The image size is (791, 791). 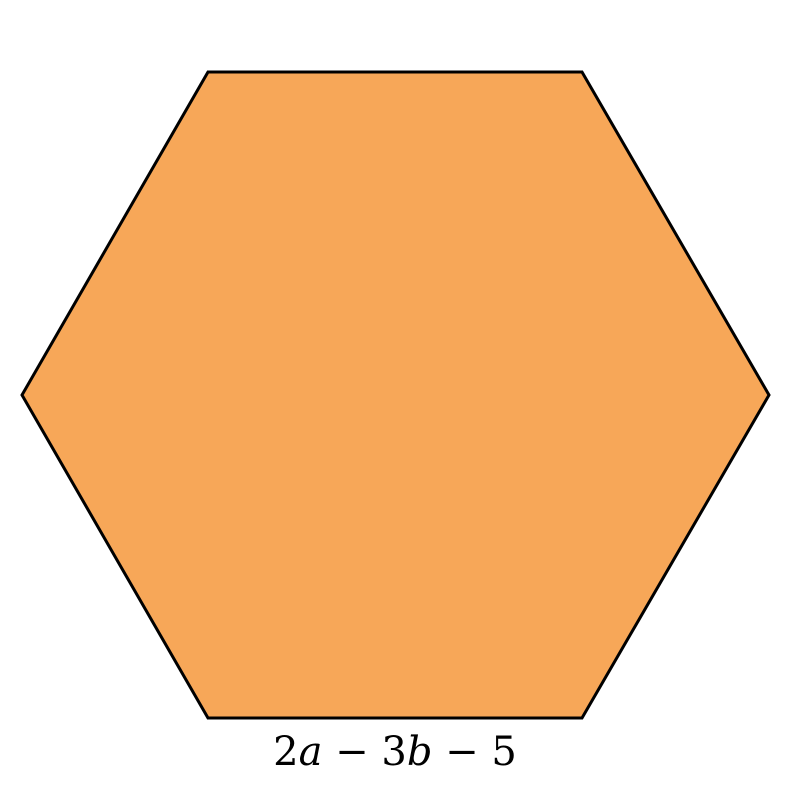 What do you see at coordinates (503, 752) in the screenshot?
I see `label-constant: 5` at bounding box center [503, 752].